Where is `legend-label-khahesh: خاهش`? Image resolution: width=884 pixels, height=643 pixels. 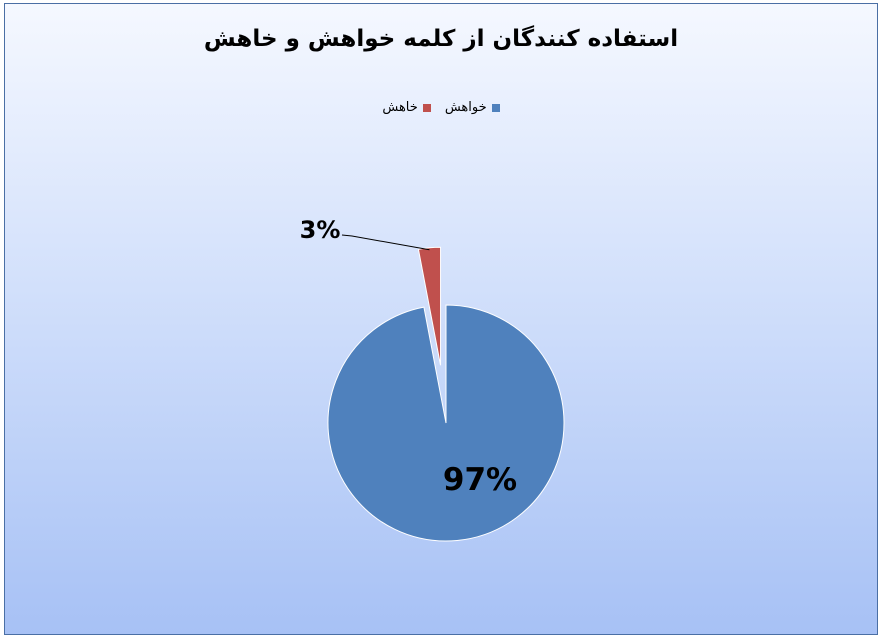 legend-label-khahesh: خاهش is located at coordinates (400, 107).